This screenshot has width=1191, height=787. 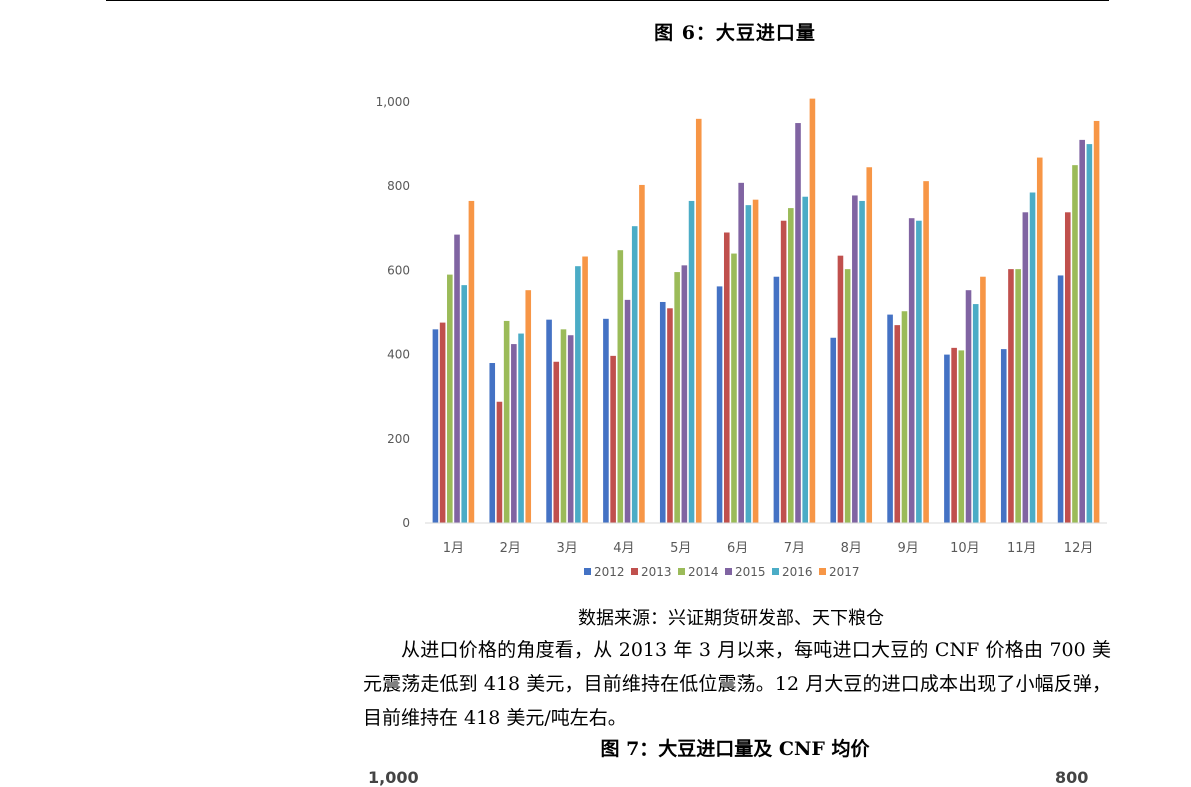 What do you see at coordinates (393, 777) in the screenshot?
I see `figure7-left-axis-fragment: 1,000` at bounding box center [393, 777].